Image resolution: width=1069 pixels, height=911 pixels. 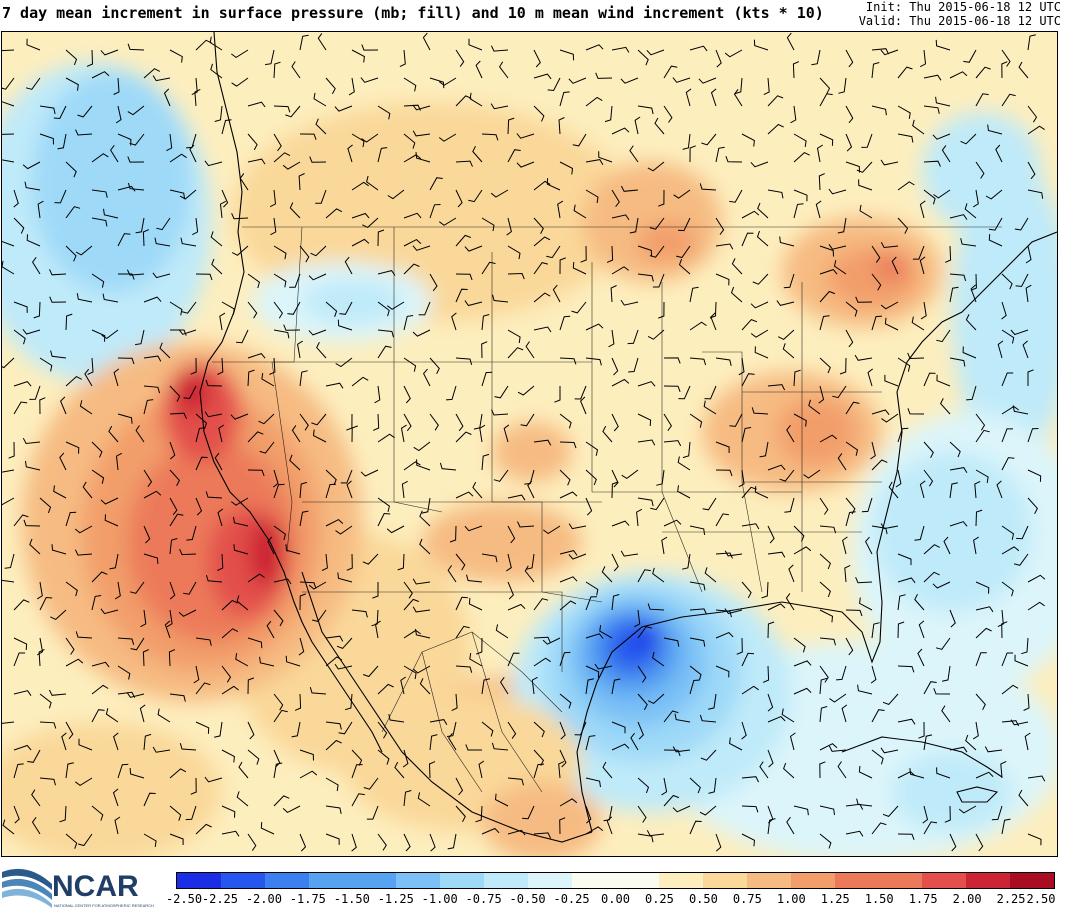 I want to click on colorbar-tick-label: -2.00, so click(x=263, y=899).